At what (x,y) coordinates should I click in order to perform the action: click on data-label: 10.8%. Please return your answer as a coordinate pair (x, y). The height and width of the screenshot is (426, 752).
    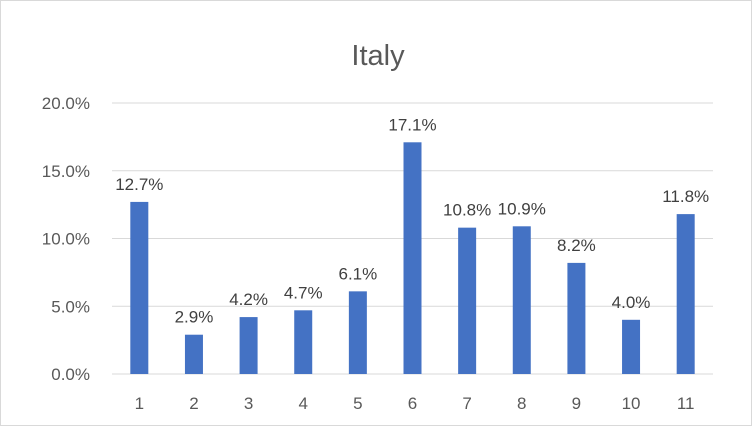
    Looking at the image, I should click on (467, 210).